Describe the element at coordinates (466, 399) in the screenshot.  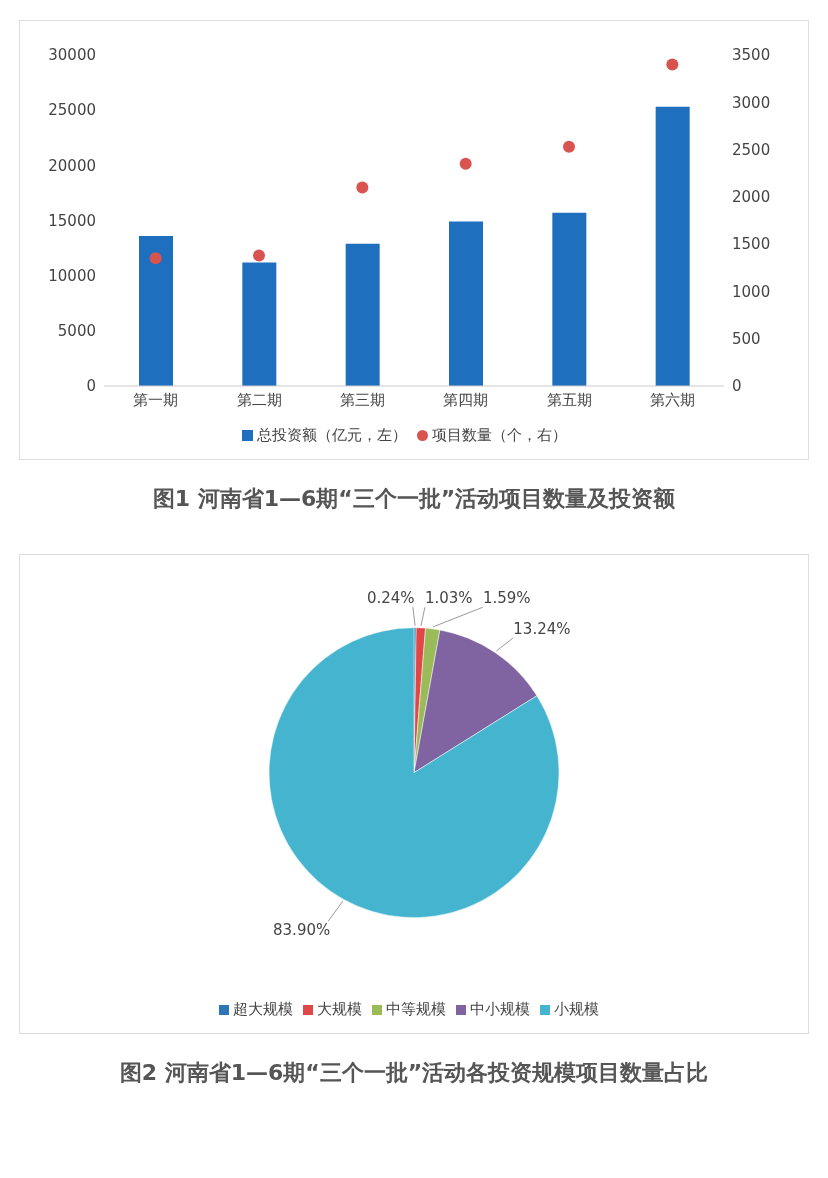
I see `x-tick-label: 第四期` at that location.